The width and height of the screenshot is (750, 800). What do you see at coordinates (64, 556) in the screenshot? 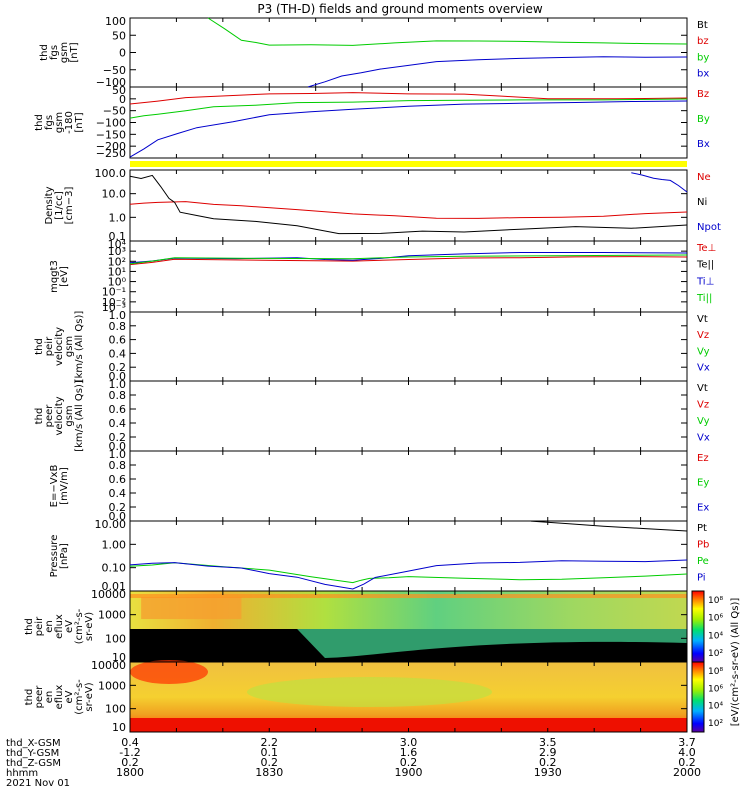
I see `y-axis-label: [nPa]` at bounding box center [64, 556].